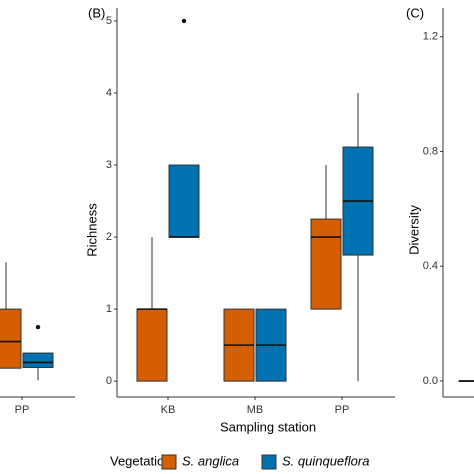 The height and width of the screenshot is (474, 474). Describe the element at coordinates (413, 230) in the screenshot. I see `y-axis-title: Diversity` at that location.